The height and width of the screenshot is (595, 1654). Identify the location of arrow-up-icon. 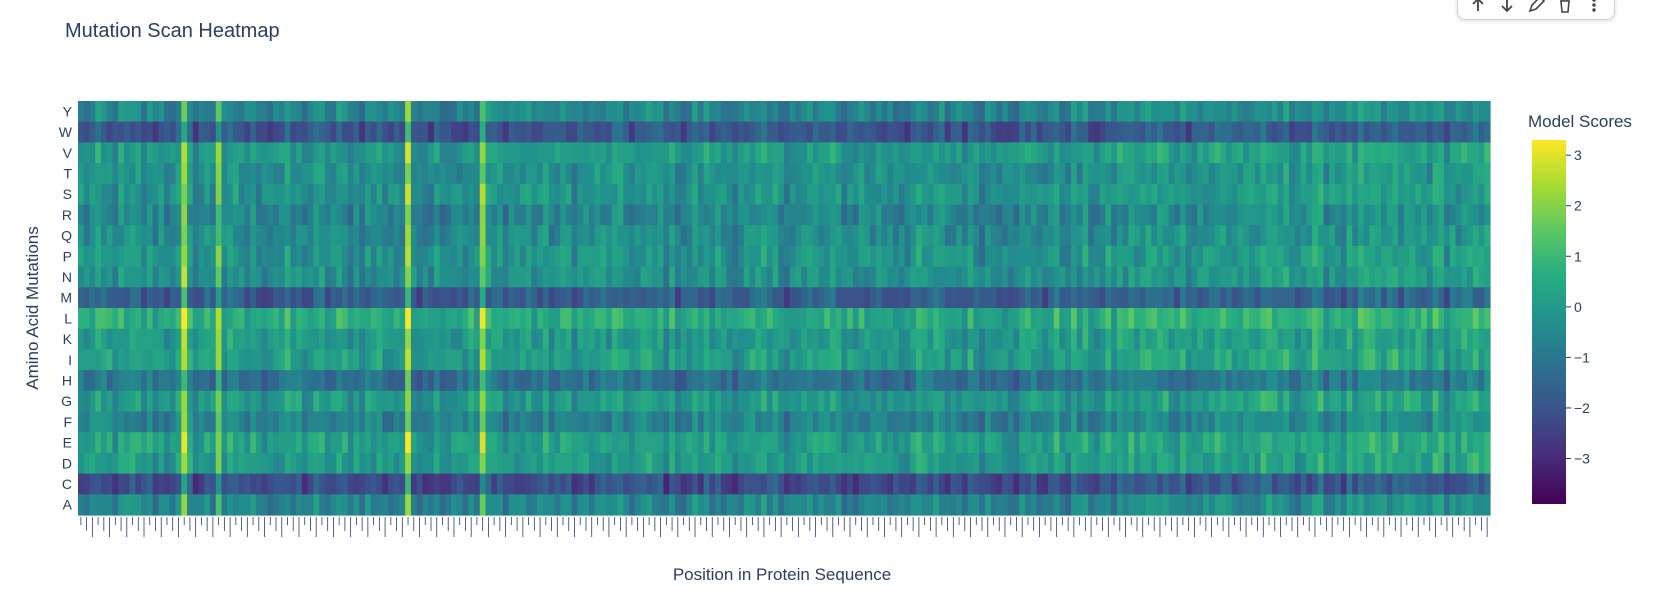
(1478, 9).